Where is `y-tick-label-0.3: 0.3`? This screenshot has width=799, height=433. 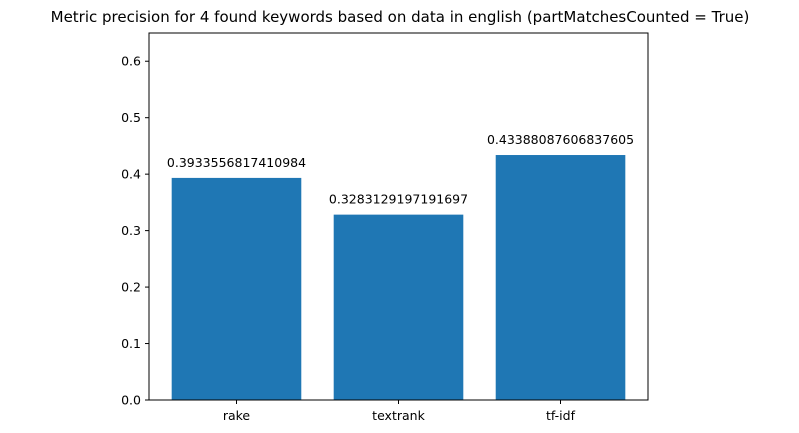
y-tick-label-0.3: 0.3 is located at coordinates (131, 230).